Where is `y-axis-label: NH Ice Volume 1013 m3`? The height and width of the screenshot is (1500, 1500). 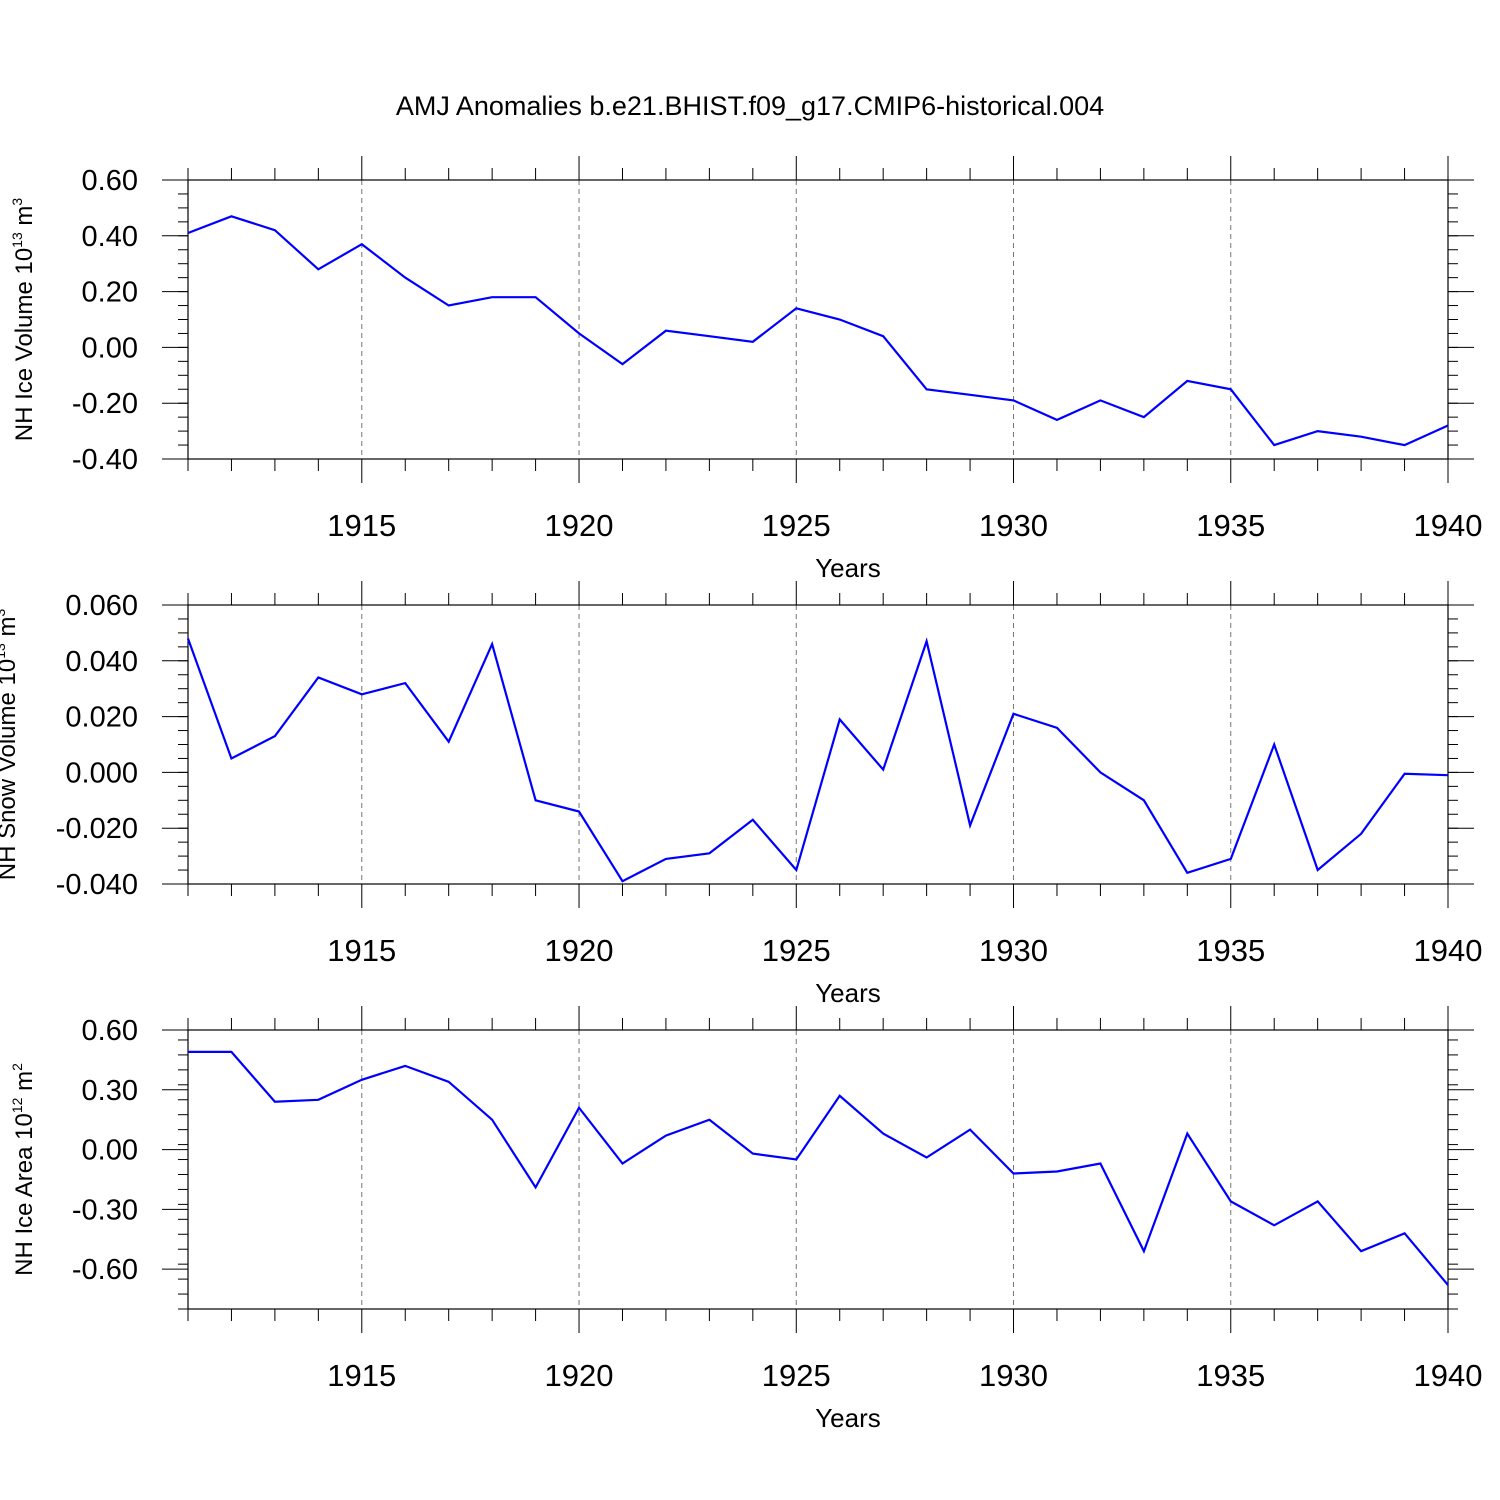
y-axis-label: NH Ice Volume 1013 m3 is located at coordinates (23, 320).